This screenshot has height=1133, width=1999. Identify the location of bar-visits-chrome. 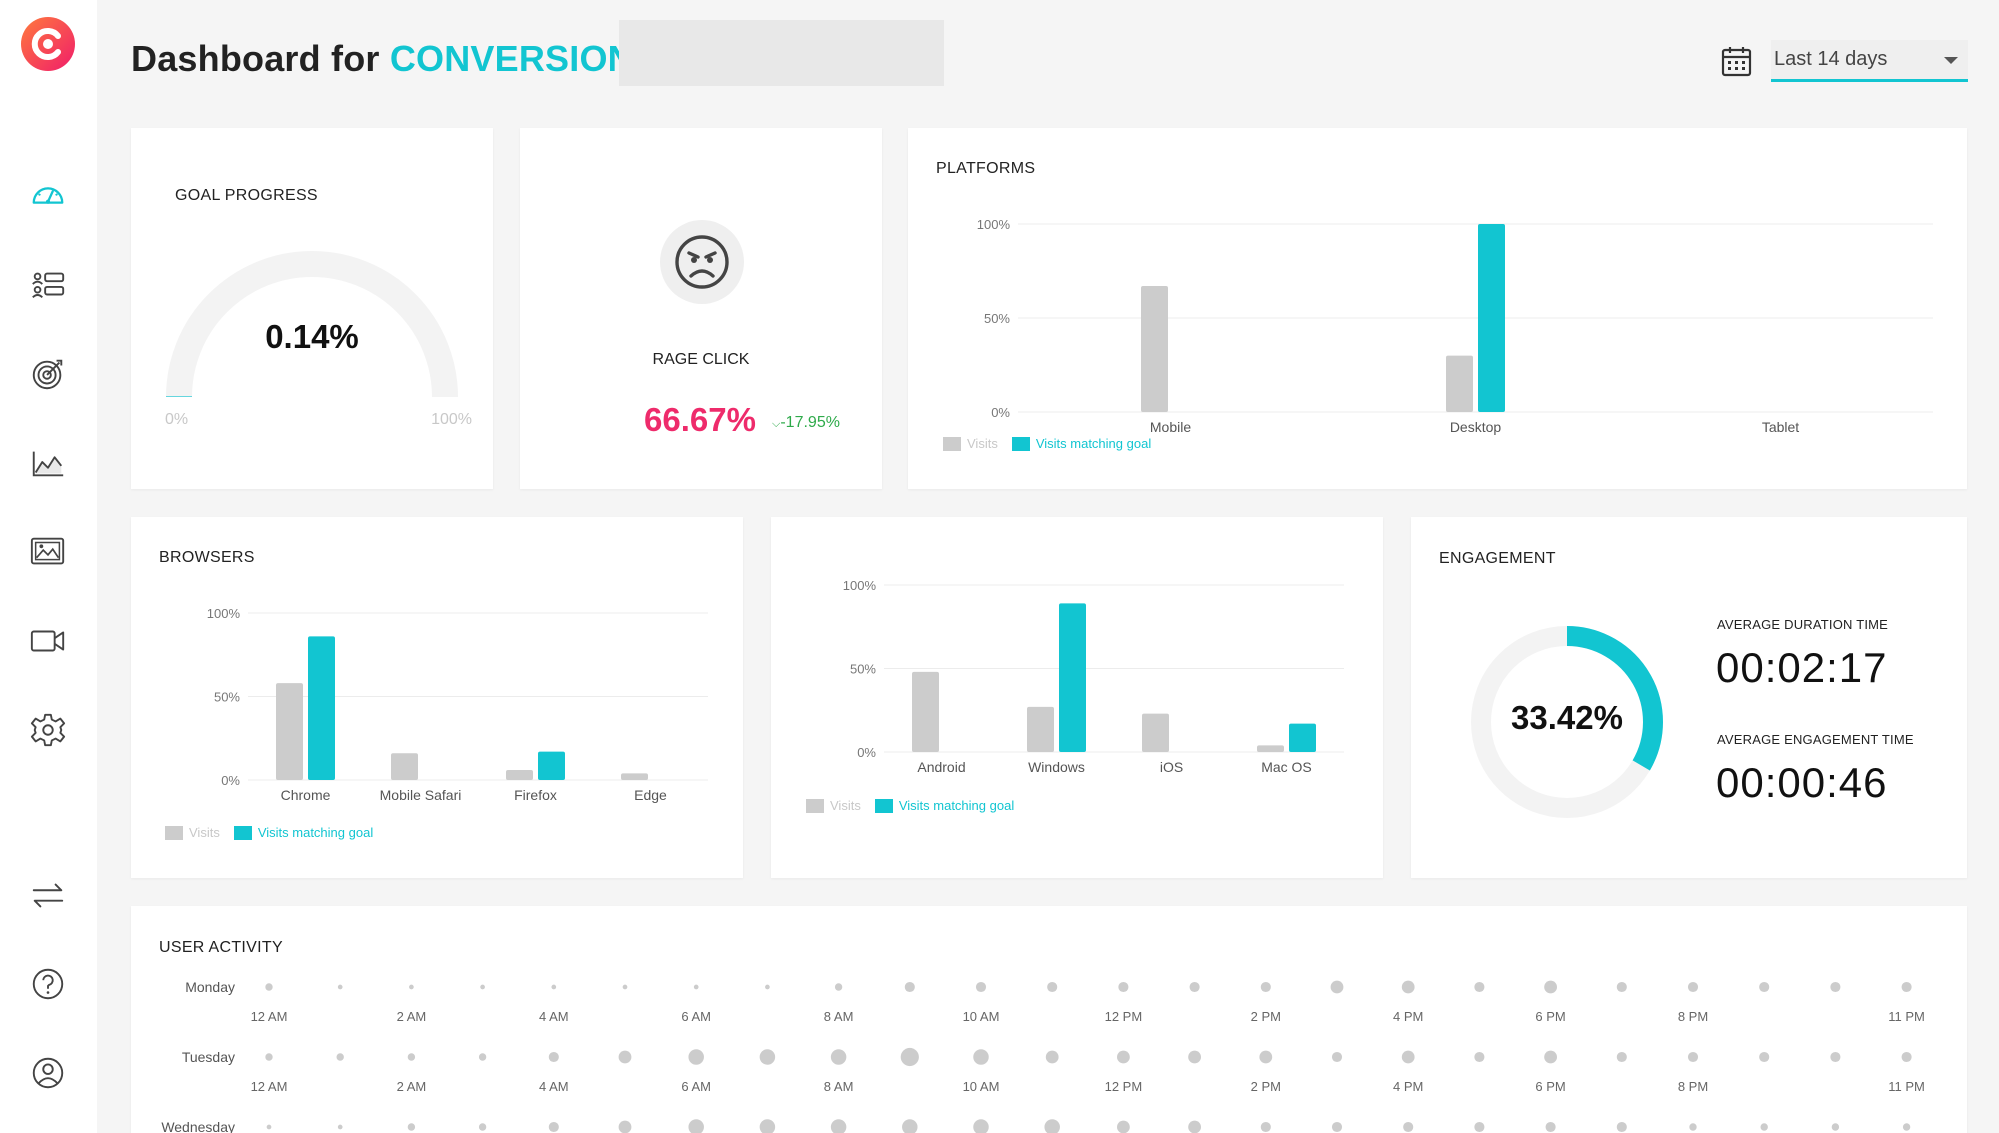
(289, 731).